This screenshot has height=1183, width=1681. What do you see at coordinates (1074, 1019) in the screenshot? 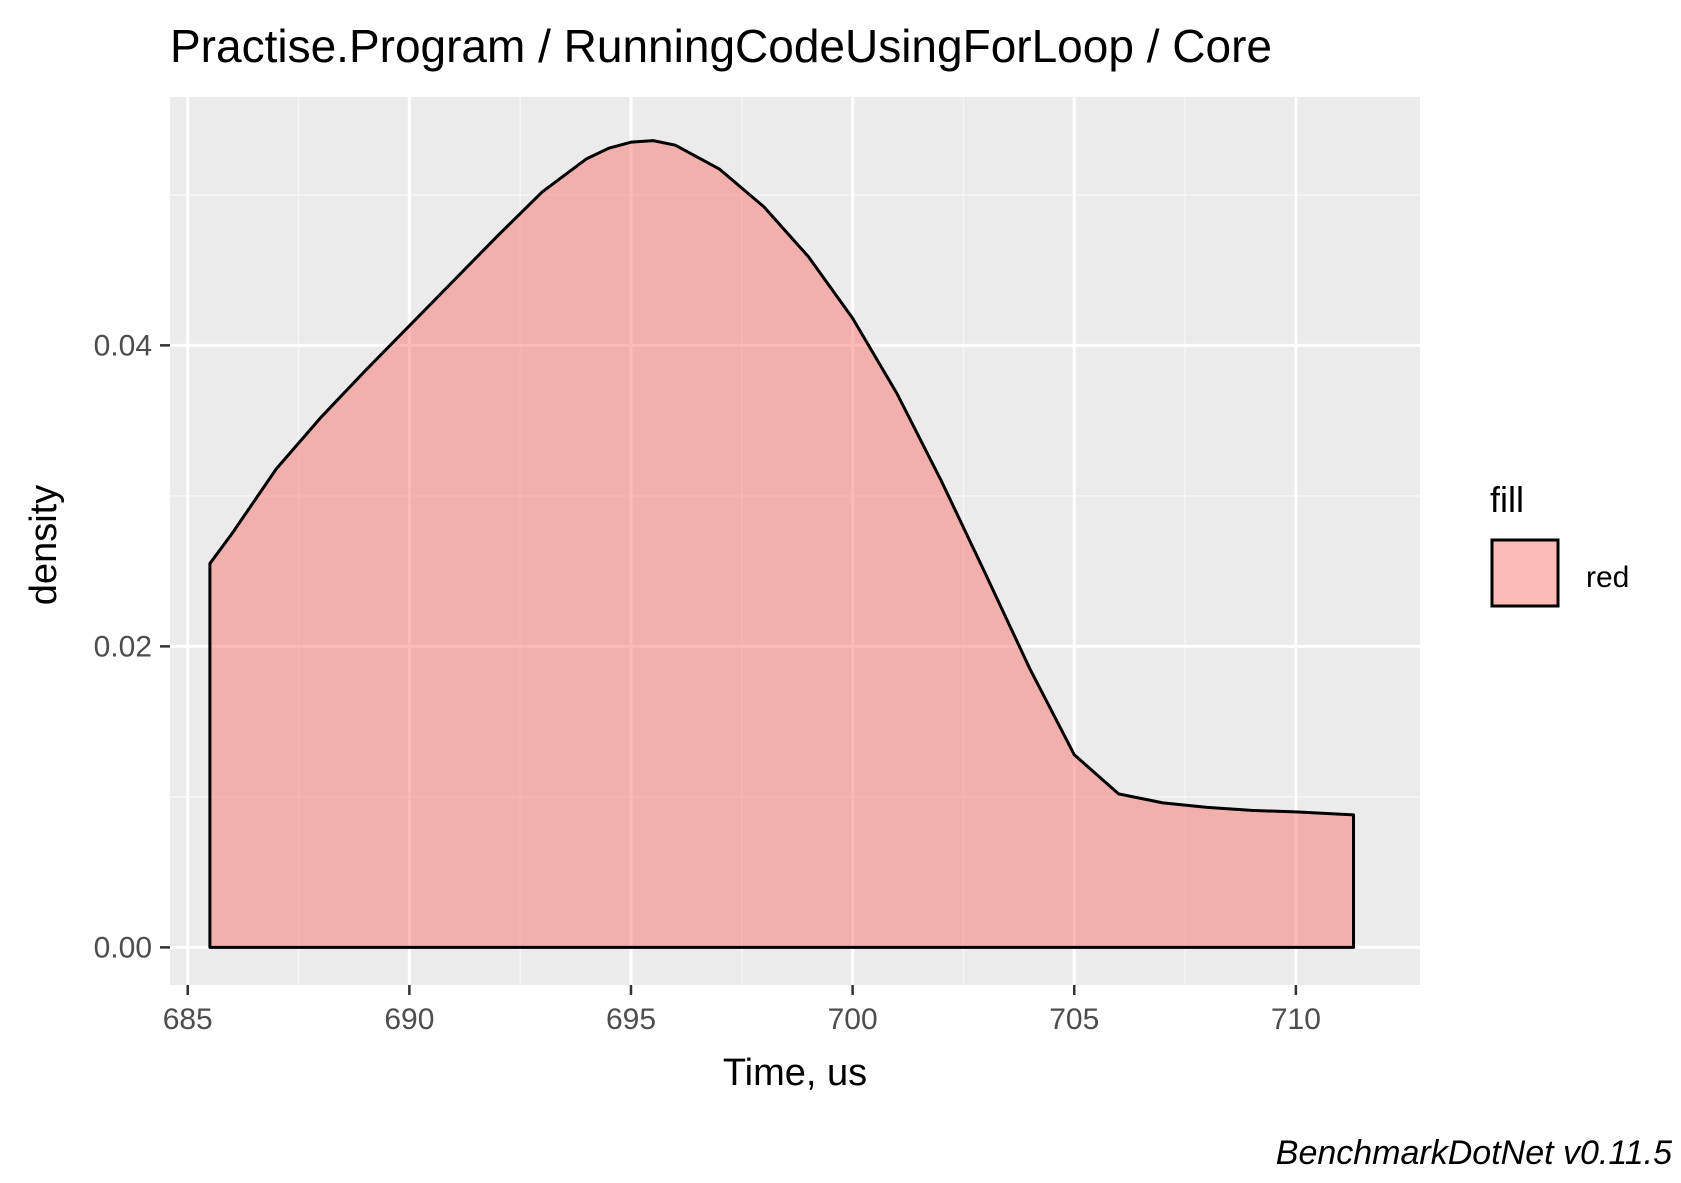
I see `x-tick-label: 705` at bounding box center [1074, 1019].